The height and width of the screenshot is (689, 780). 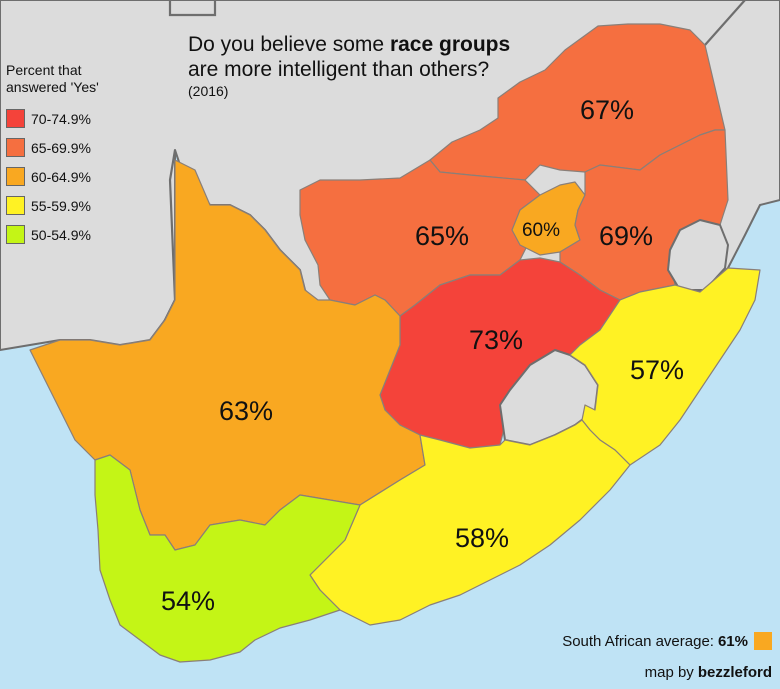 I want to click on legend-item: 60-64.9%, so click(x=52, y=176).